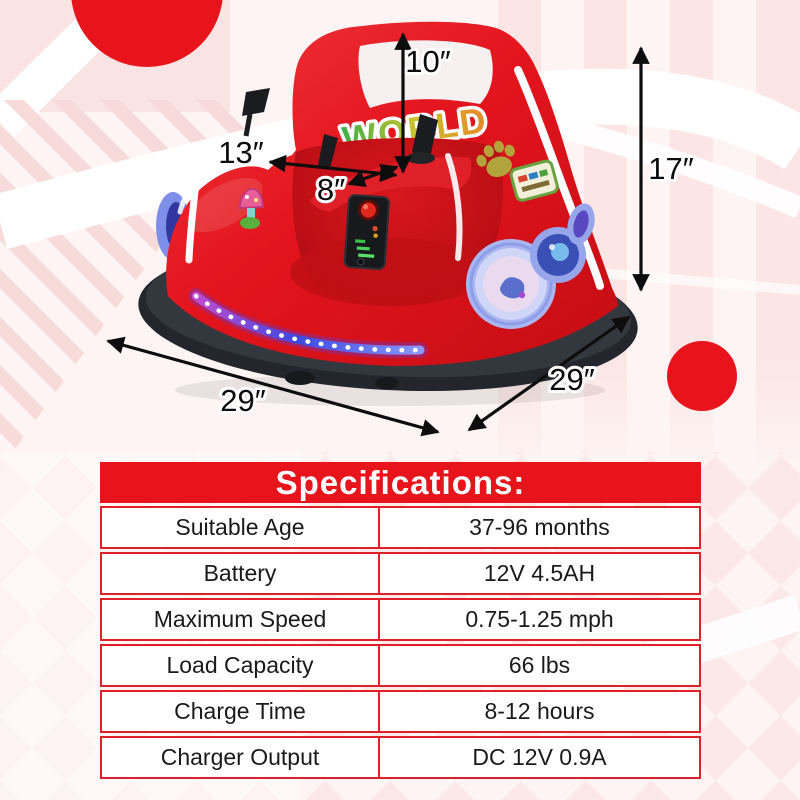  I want to click on dimension-arrow-base-width, so click(549, 373).